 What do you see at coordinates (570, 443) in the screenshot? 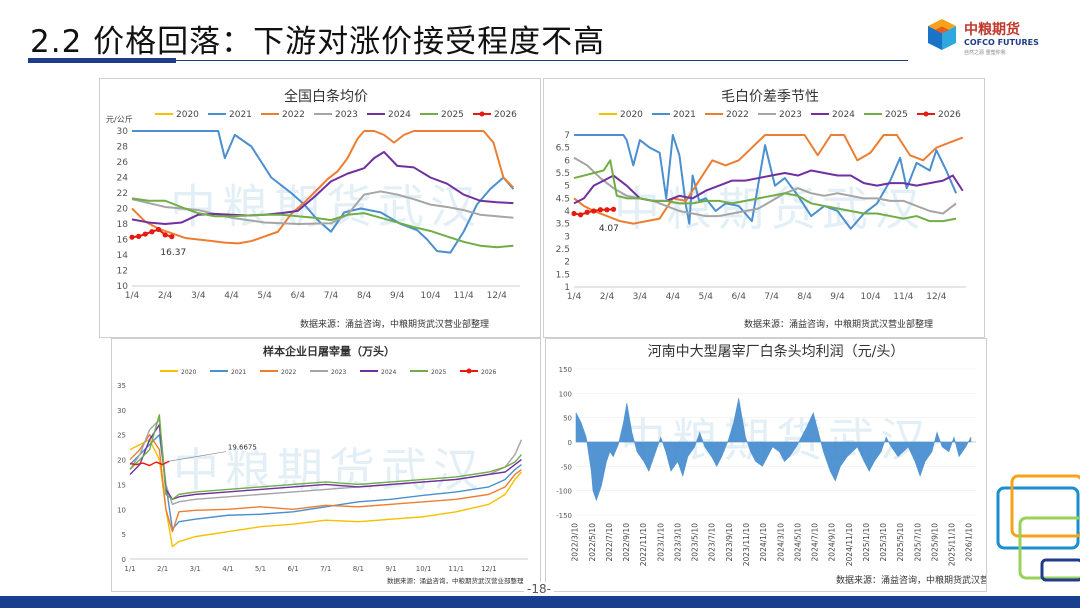
I see `y-tick-label: 0` at bounding box center [570, 443].